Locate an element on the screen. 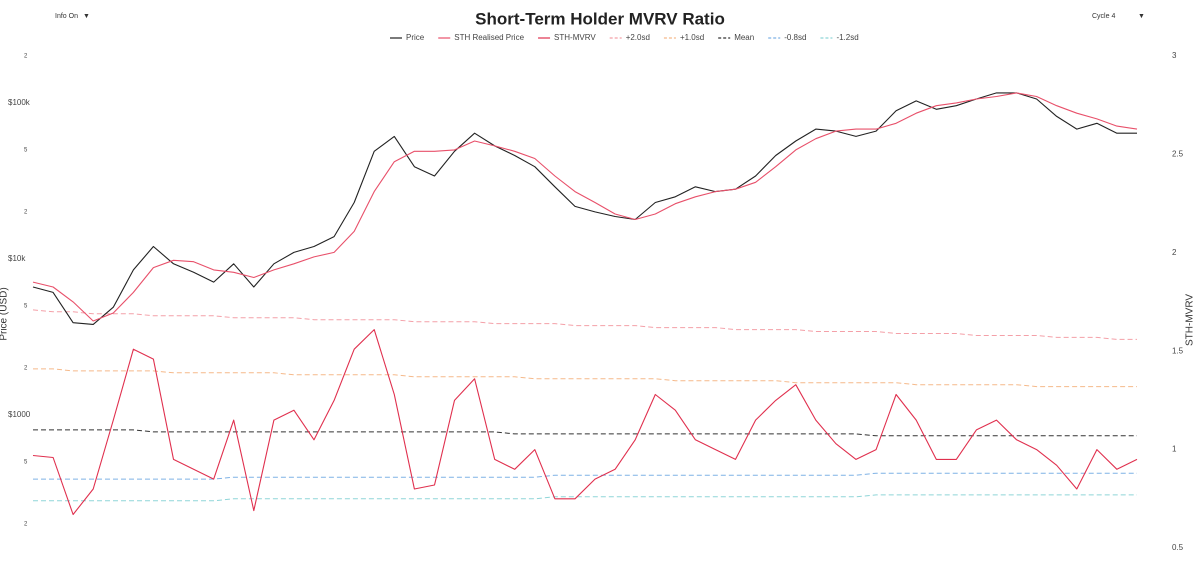 The image size is (1200, 561). info-label: Info On is located at coordinates (66, 16).